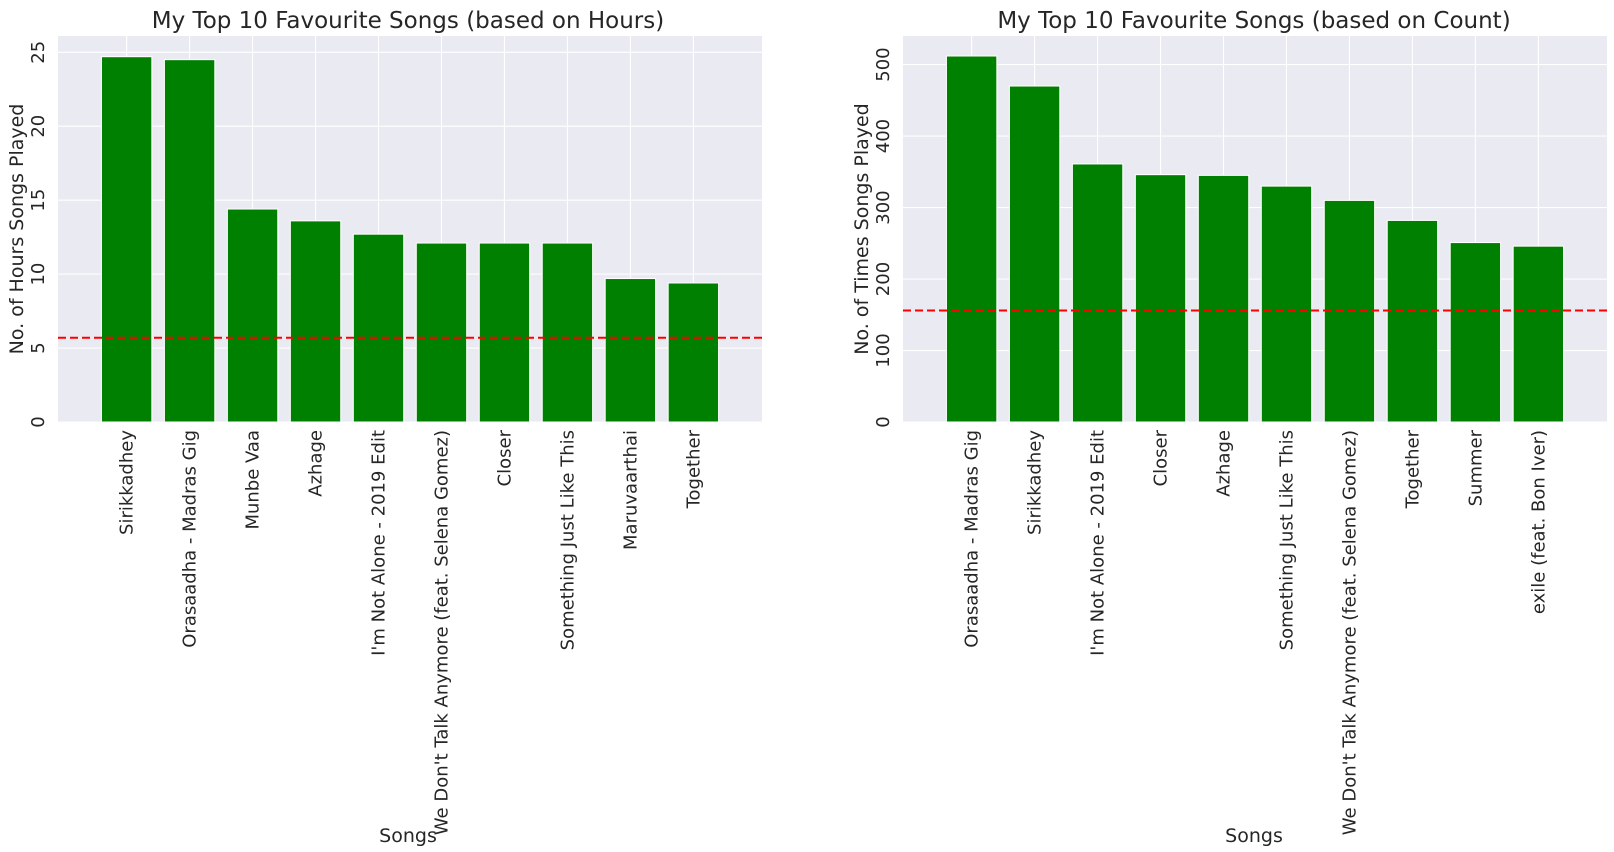 The width and height of the screenshot is (1614, 852). What do you see at coordinates (883, 237) in the screenshot?
I see `y-ticks: 0 100 200 300 400 500` at bounding box center [883, 237].